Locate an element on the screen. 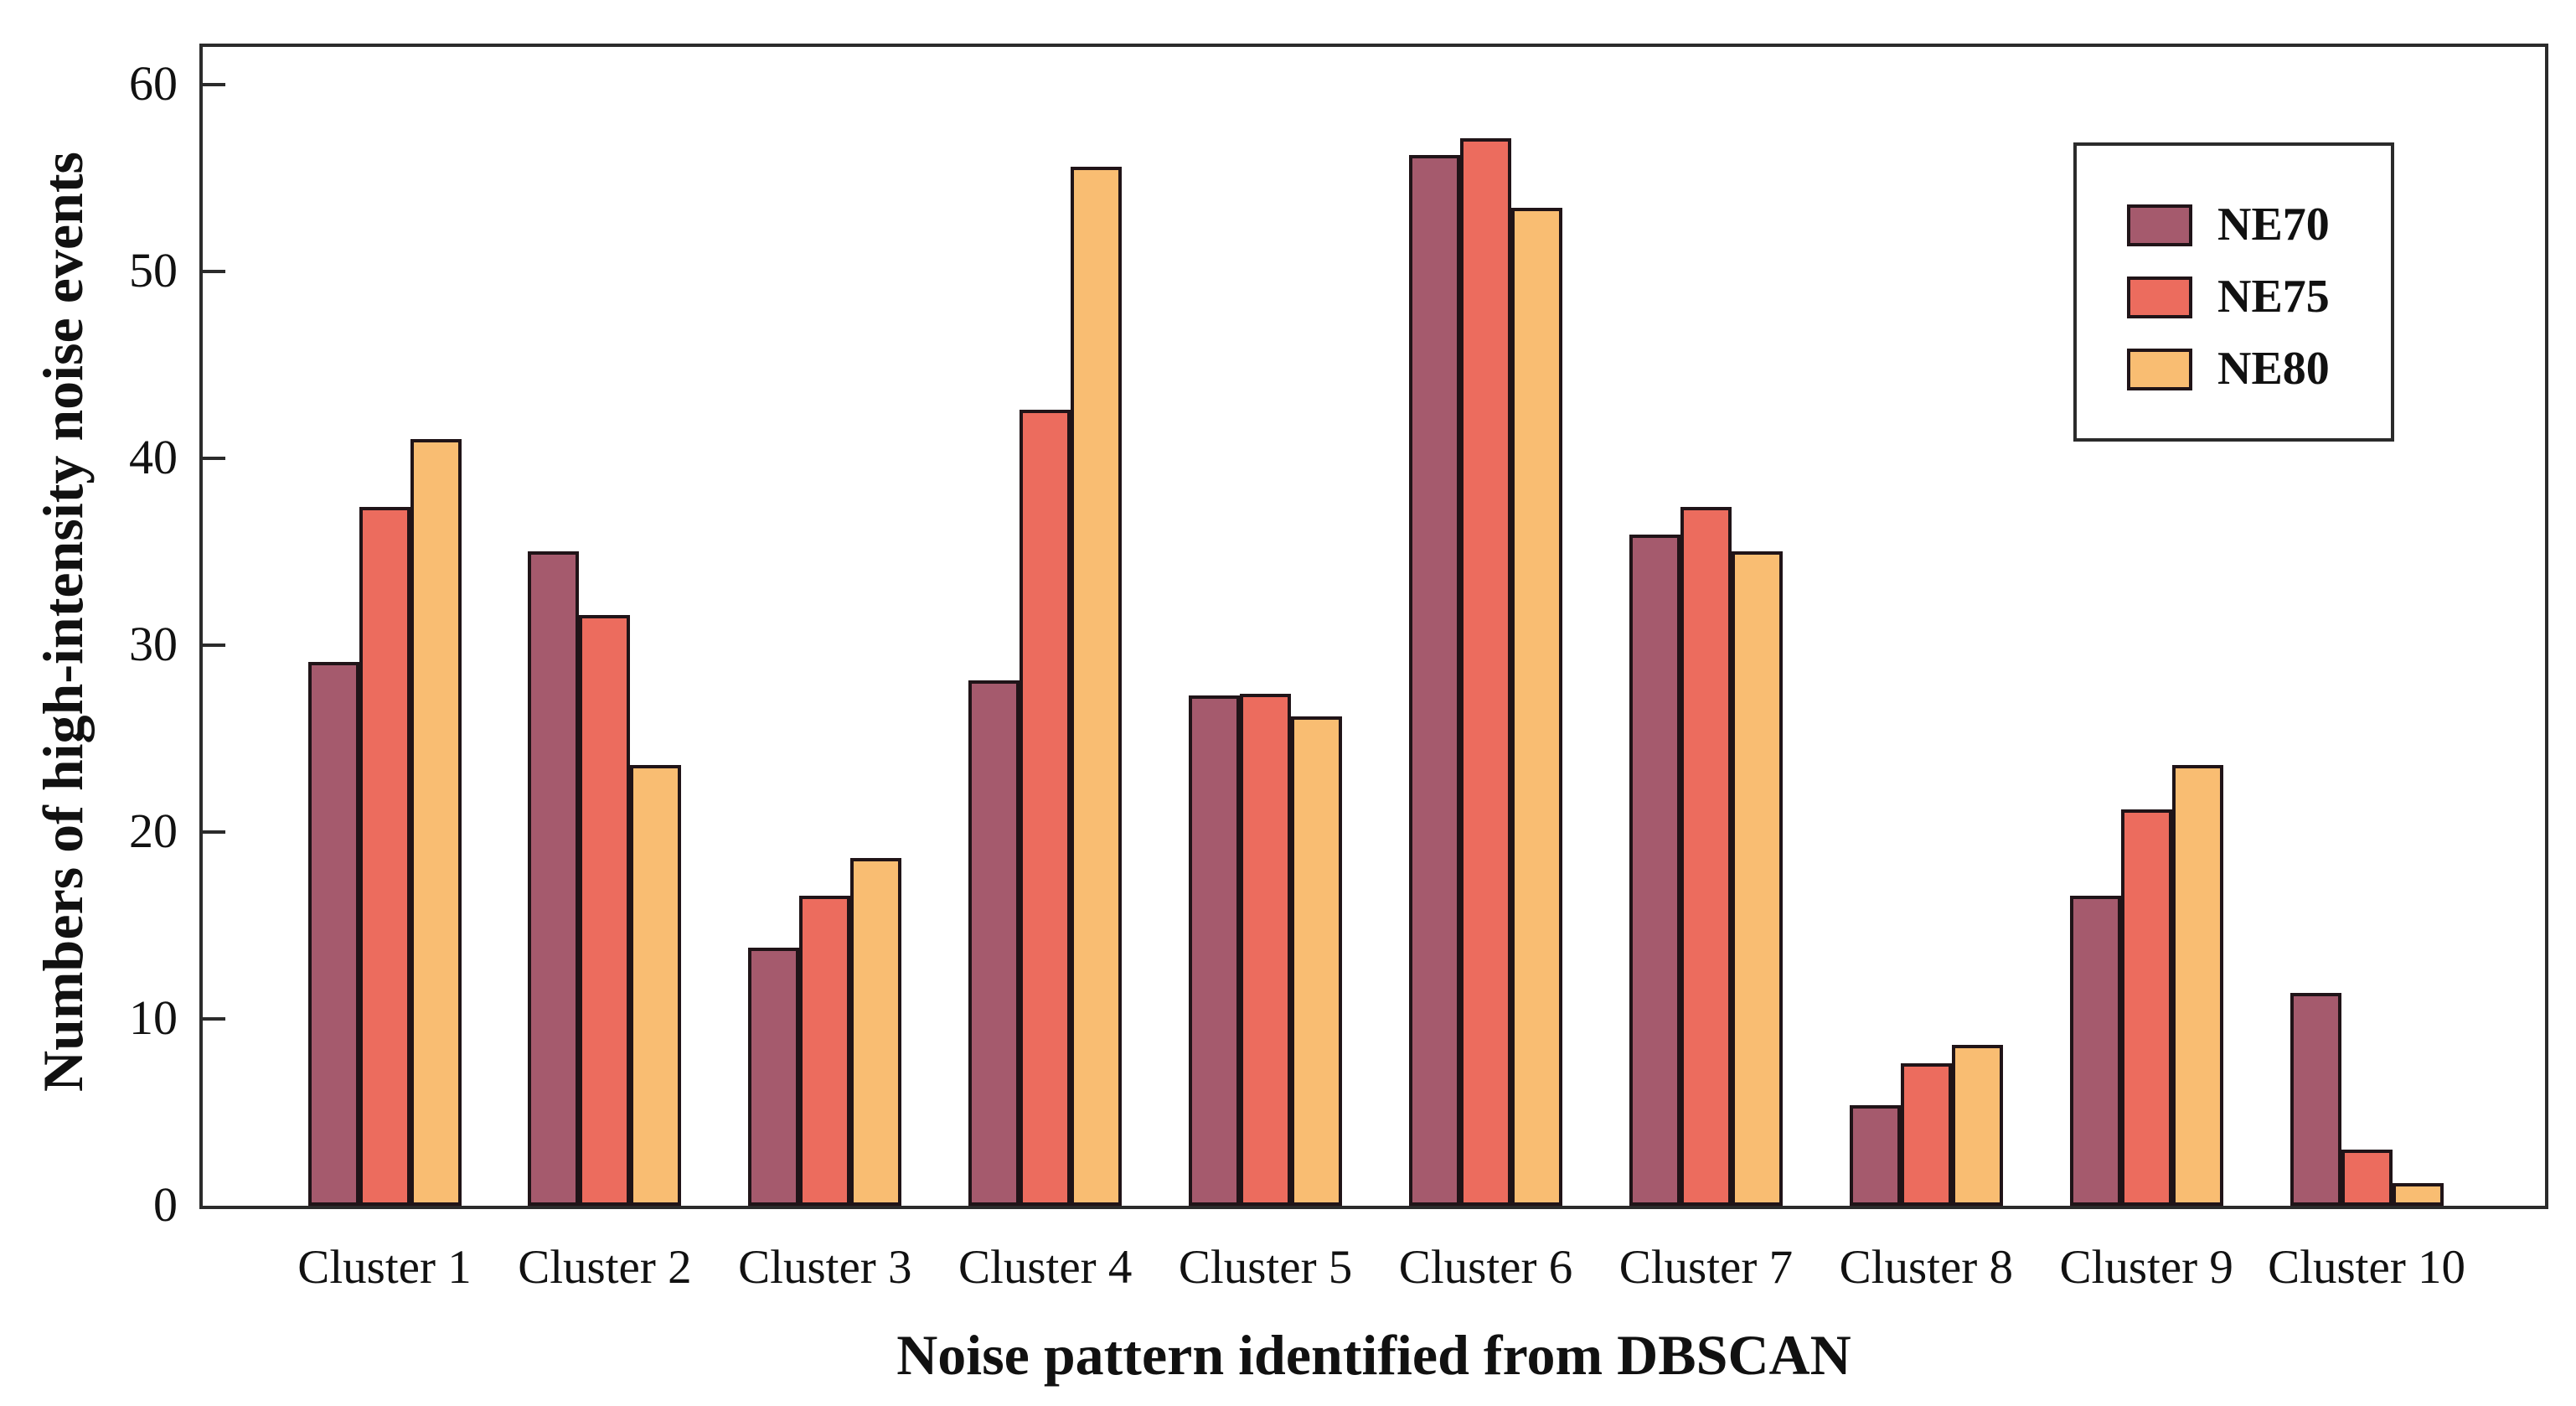 This screenshot has height=1406, width=2576. legend-label-ne80: NE80 is located at coordinates (2273, 369).